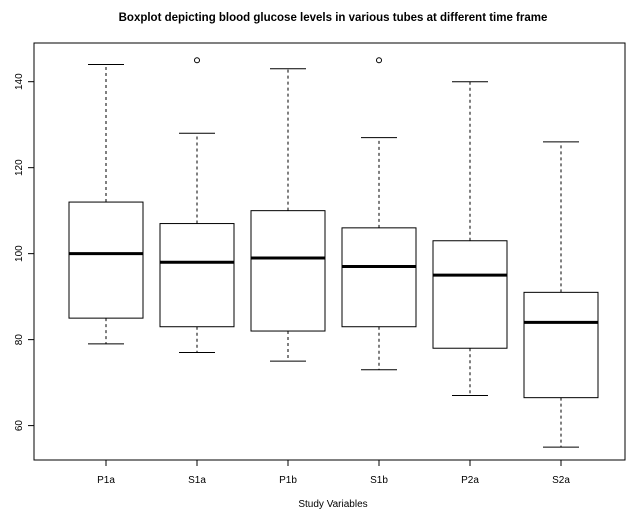 The width and height of the screenshot is (629, 509). What do you see at coordinates (379, 214) in the screenshot?
I see `box-S1b` at bounding box center [379, 214].